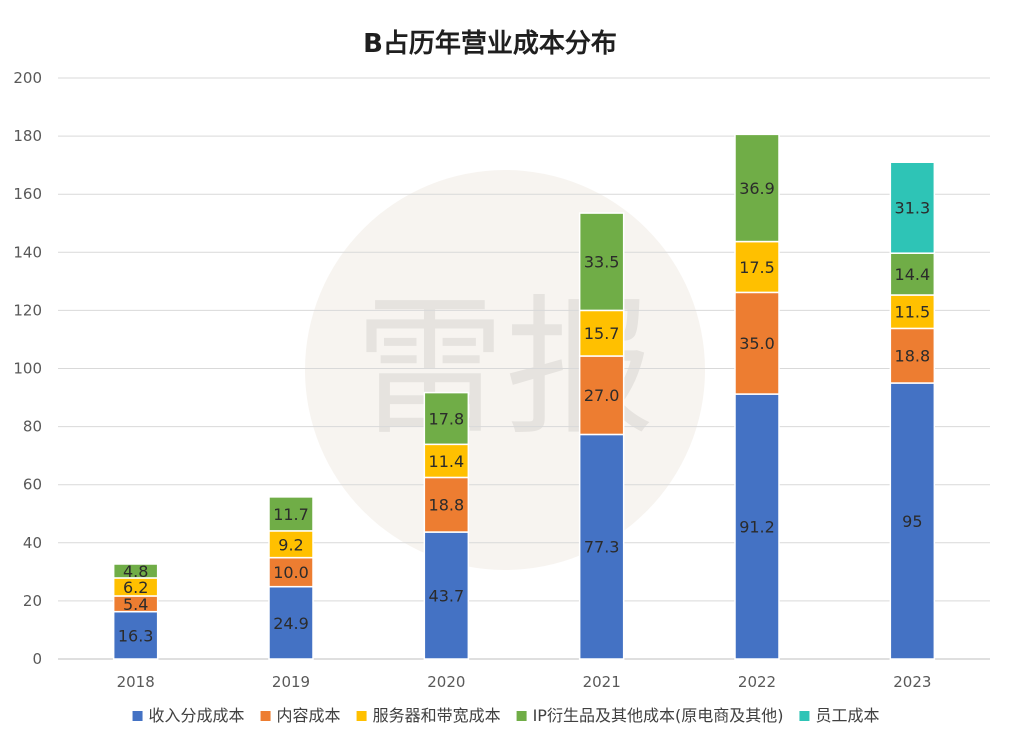 The height and width of the screenshot is (754, 1012). What do you see at coordinates (602, 547) in the screenshot?
I see `data-label: 77.3` at bounding box center [602, 547].